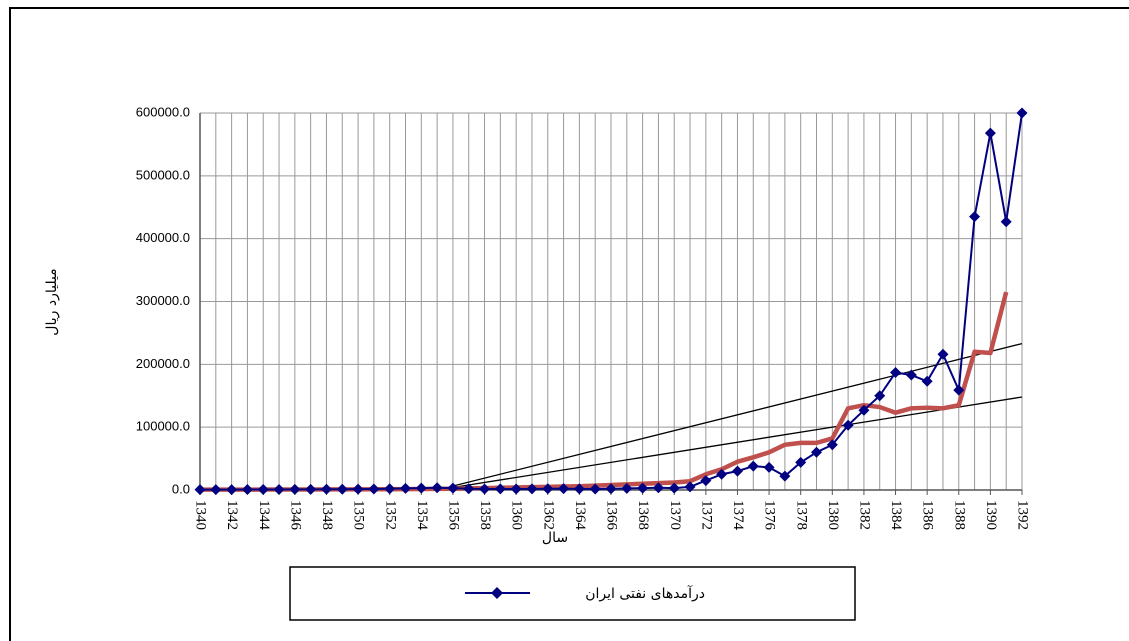 This screenshot has width=1129, height=641. Describe the element at coordinates (864, 515) in the screenshot. I see `x-tick-label: 1382` at that location.